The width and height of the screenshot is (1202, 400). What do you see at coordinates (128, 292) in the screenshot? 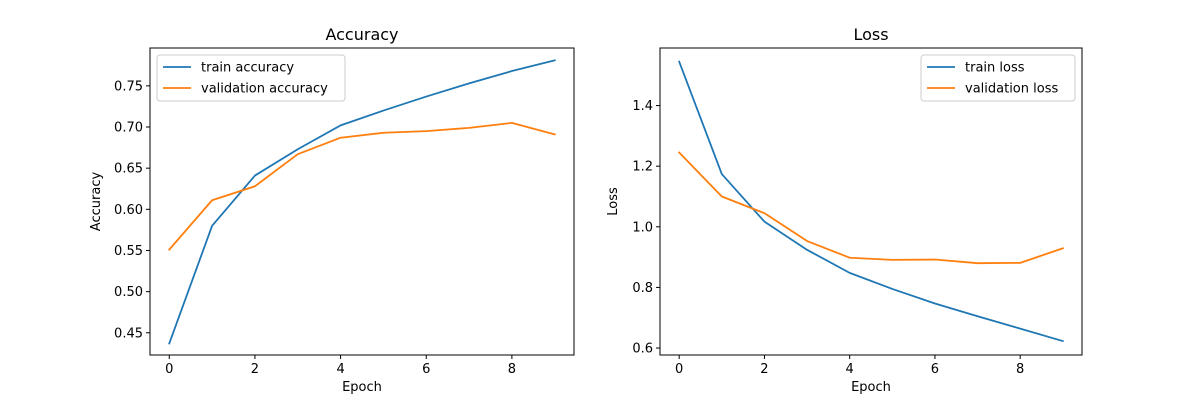
I see `y-tick-label: 0.50` at bounding box center [128, 292].